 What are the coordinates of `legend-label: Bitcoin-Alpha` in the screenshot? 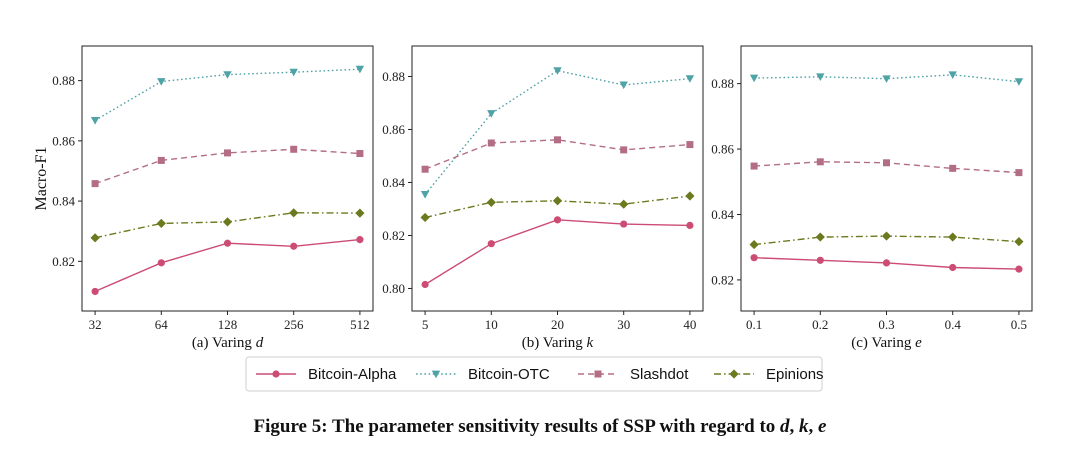 It's located at (352, 374).